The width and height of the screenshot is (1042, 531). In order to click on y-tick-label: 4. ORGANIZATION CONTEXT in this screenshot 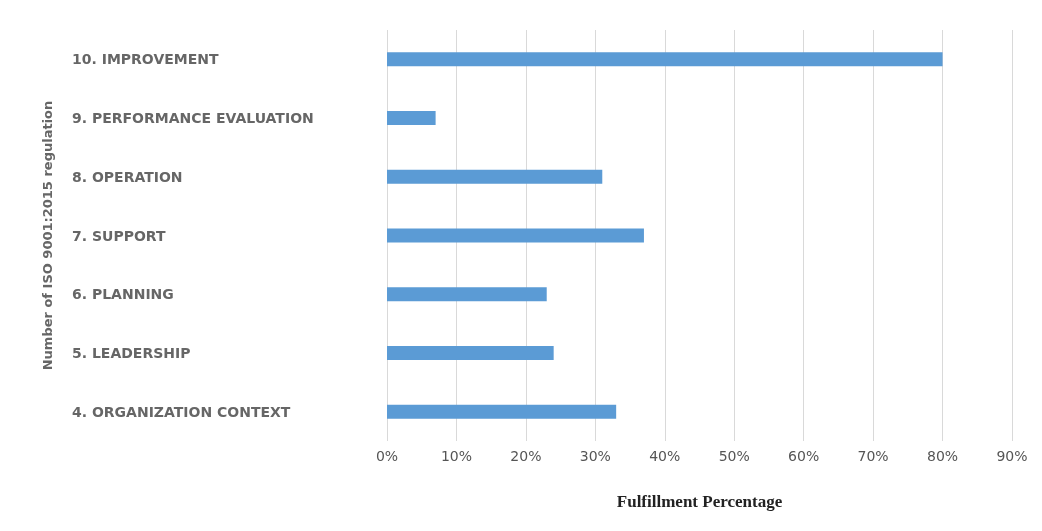, I will do `click(181, 411)`.